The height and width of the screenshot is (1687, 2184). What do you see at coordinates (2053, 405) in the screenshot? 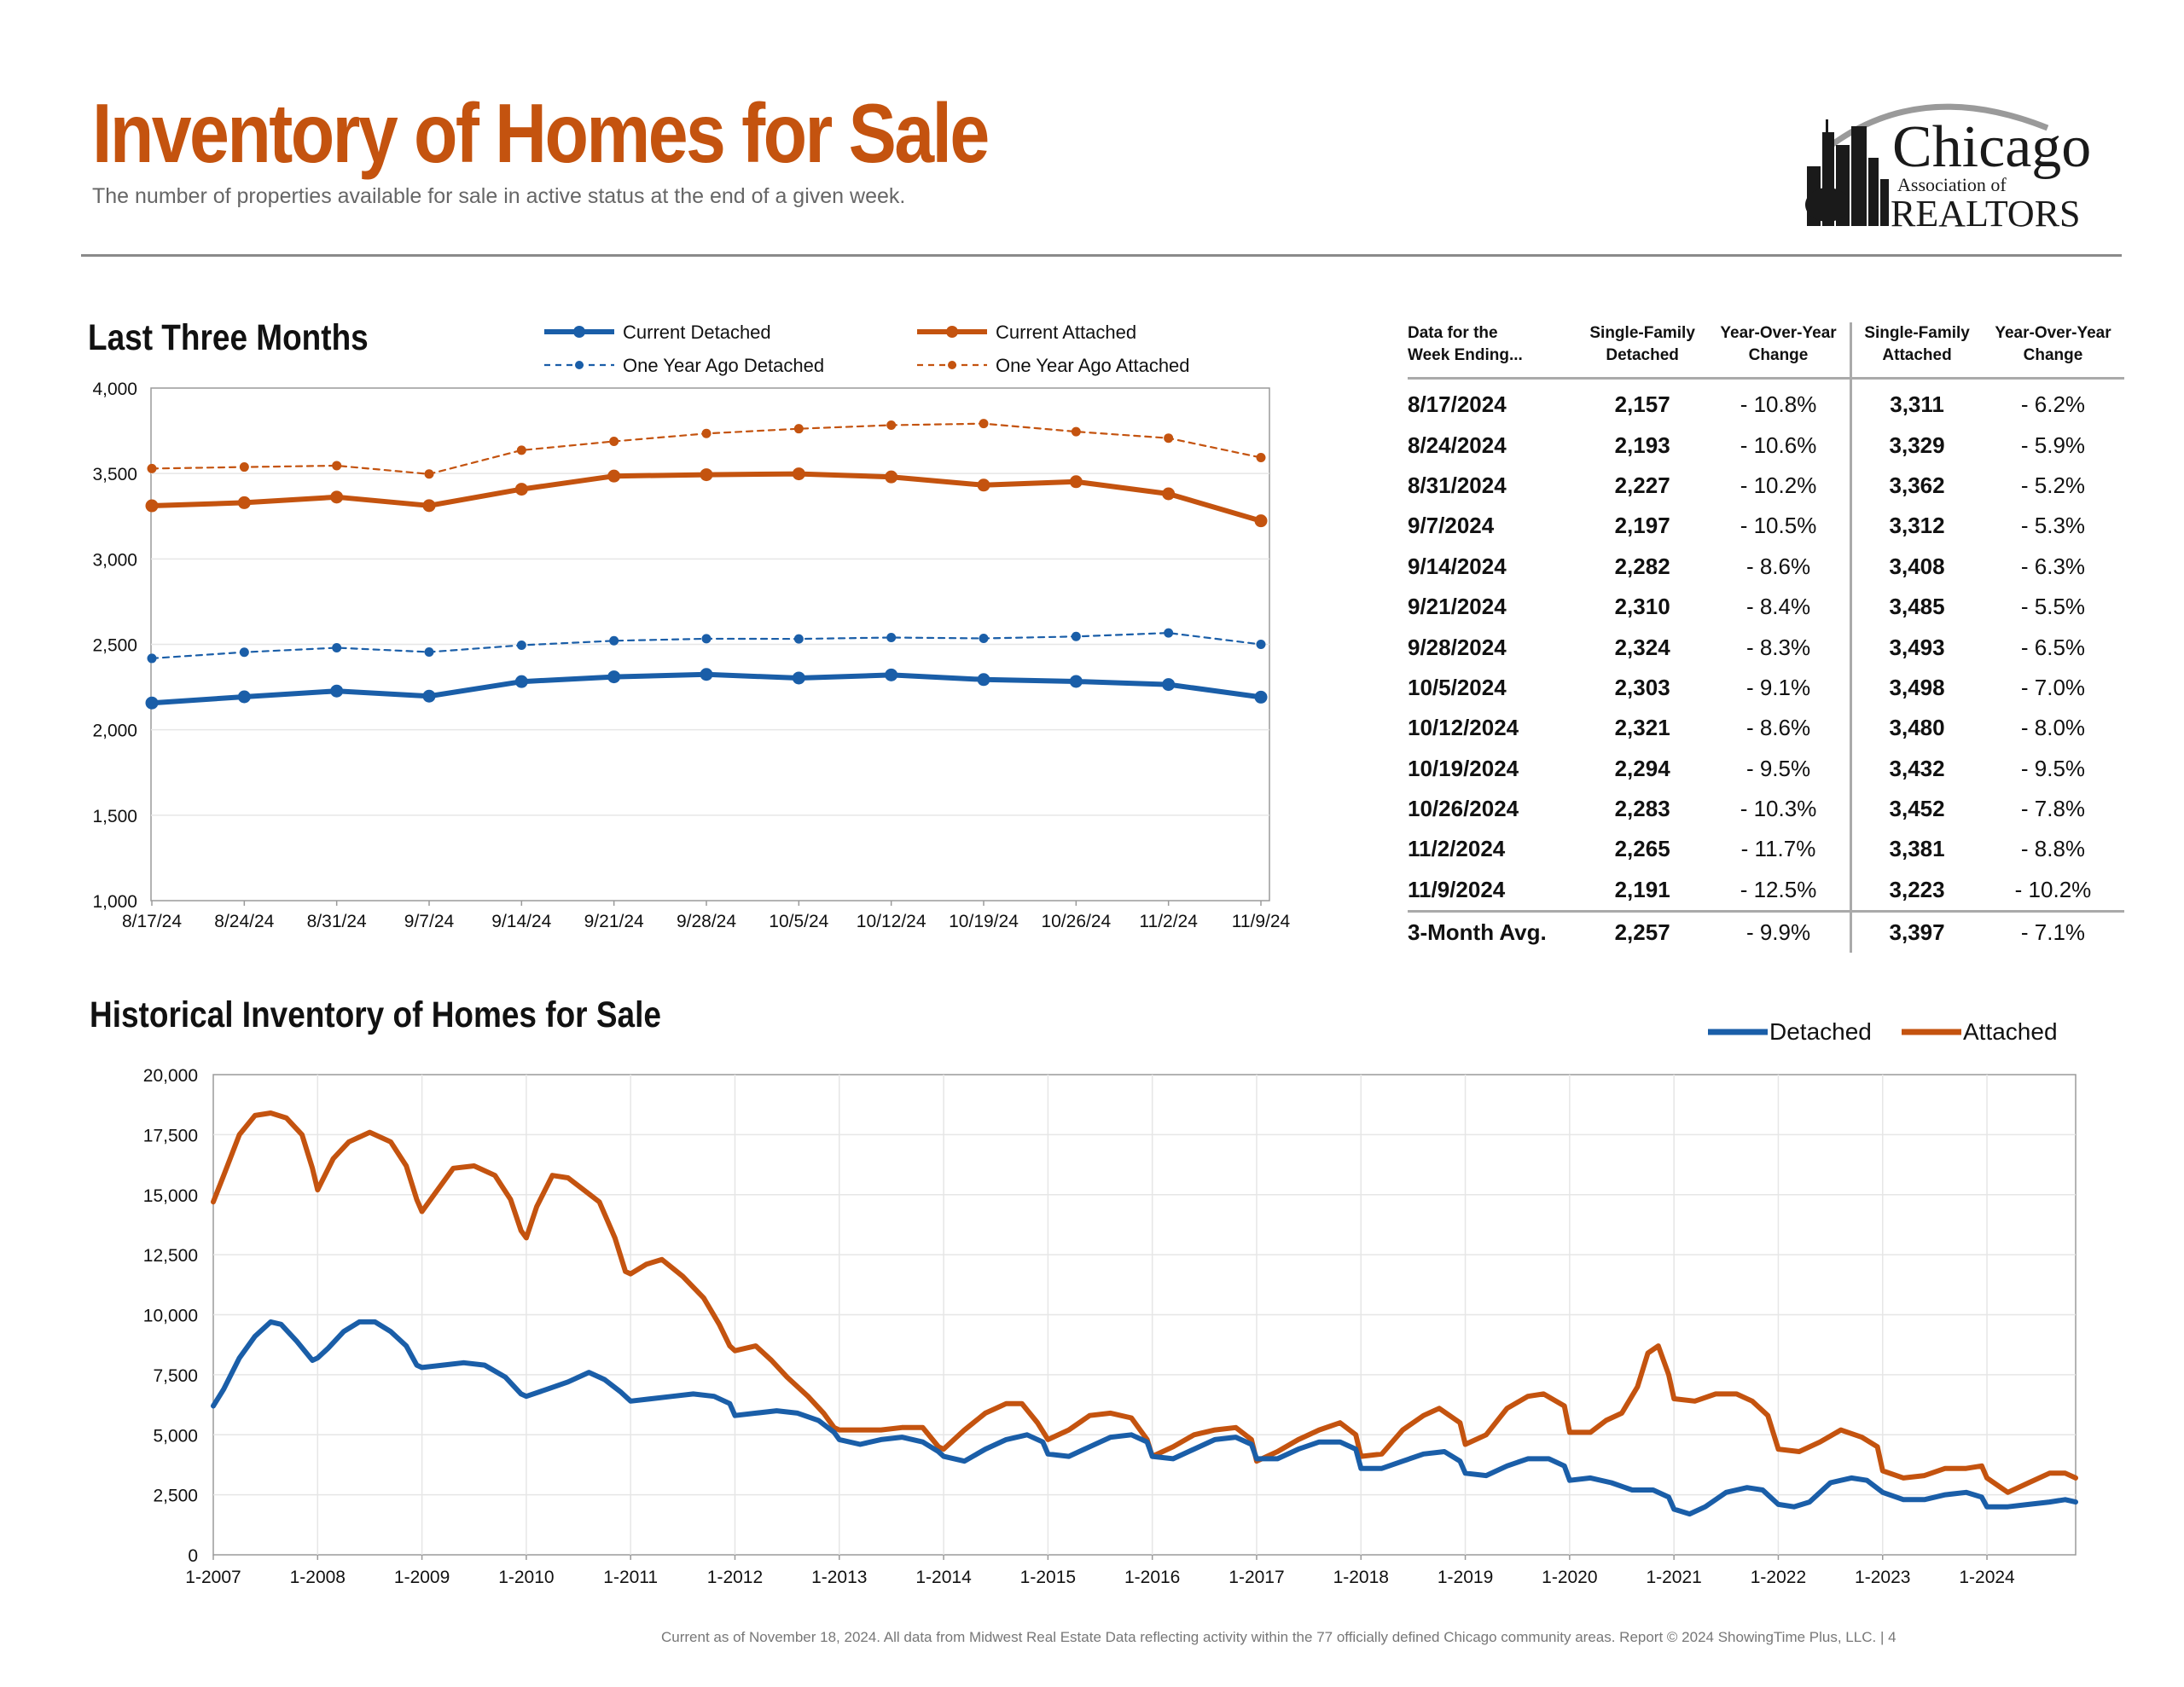
I see `attached-yoy-cell: - 6.2%` at bounding box center [2053, 405].